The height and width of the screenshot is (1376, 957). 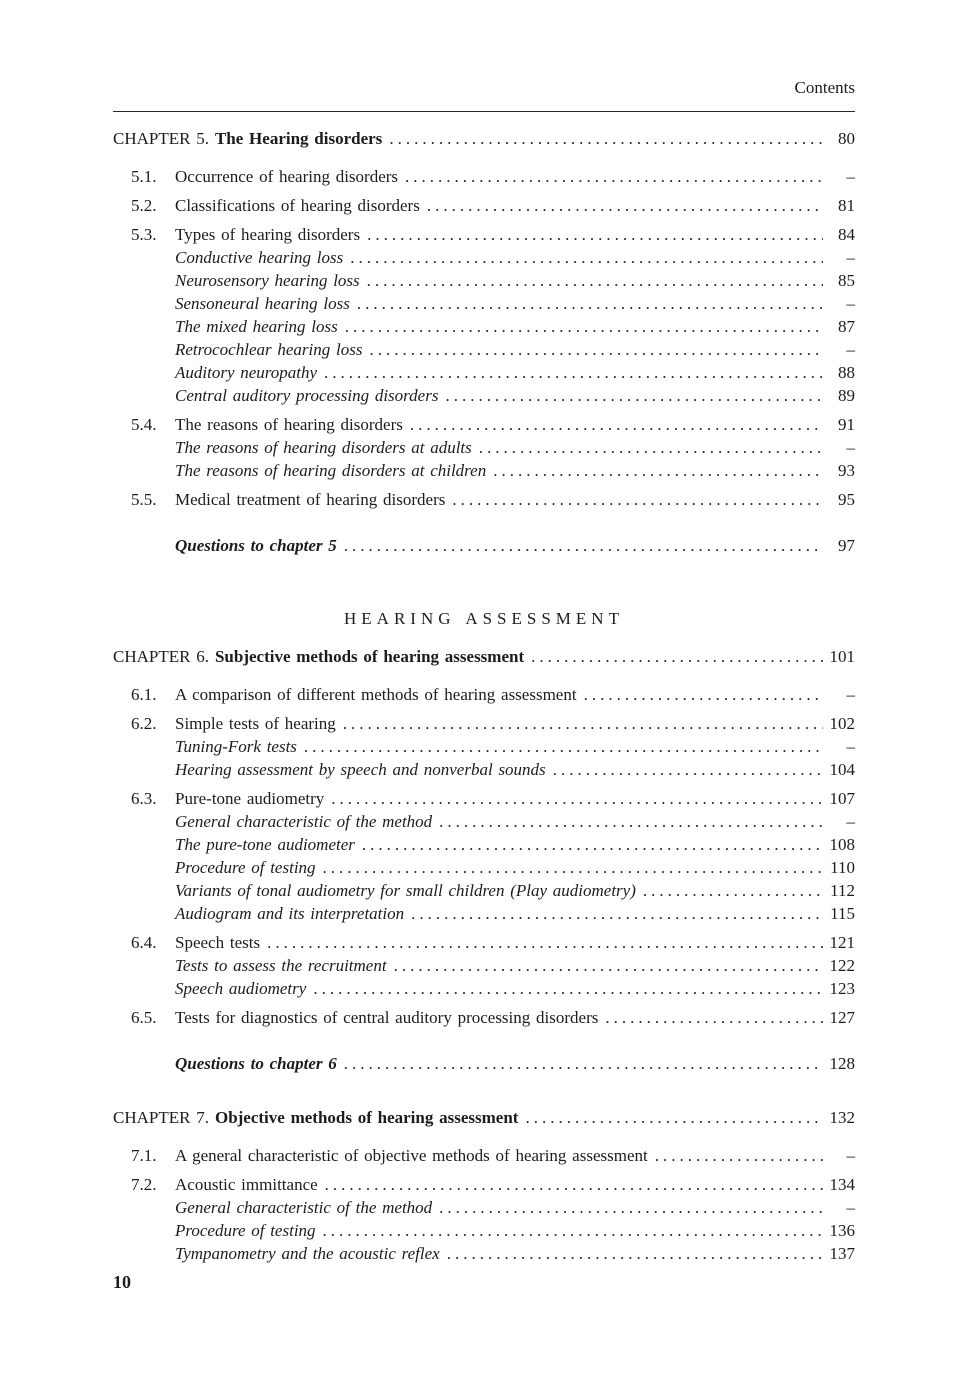 I want to click on toc-entry-title: The mixed hearing loss, so click(x=256, y=326).